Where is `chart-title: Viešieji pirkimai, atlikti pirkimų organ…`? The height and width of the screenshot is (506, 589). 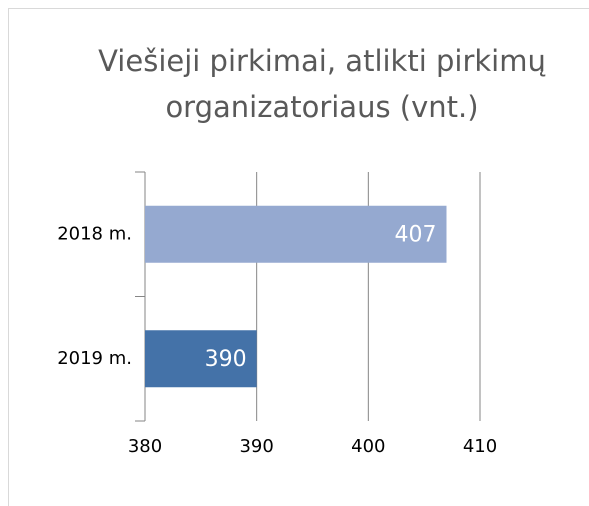
chart-title: Viešieji pirkimai, atlikti pirkimų organ… is located at coordinates (322, 84).